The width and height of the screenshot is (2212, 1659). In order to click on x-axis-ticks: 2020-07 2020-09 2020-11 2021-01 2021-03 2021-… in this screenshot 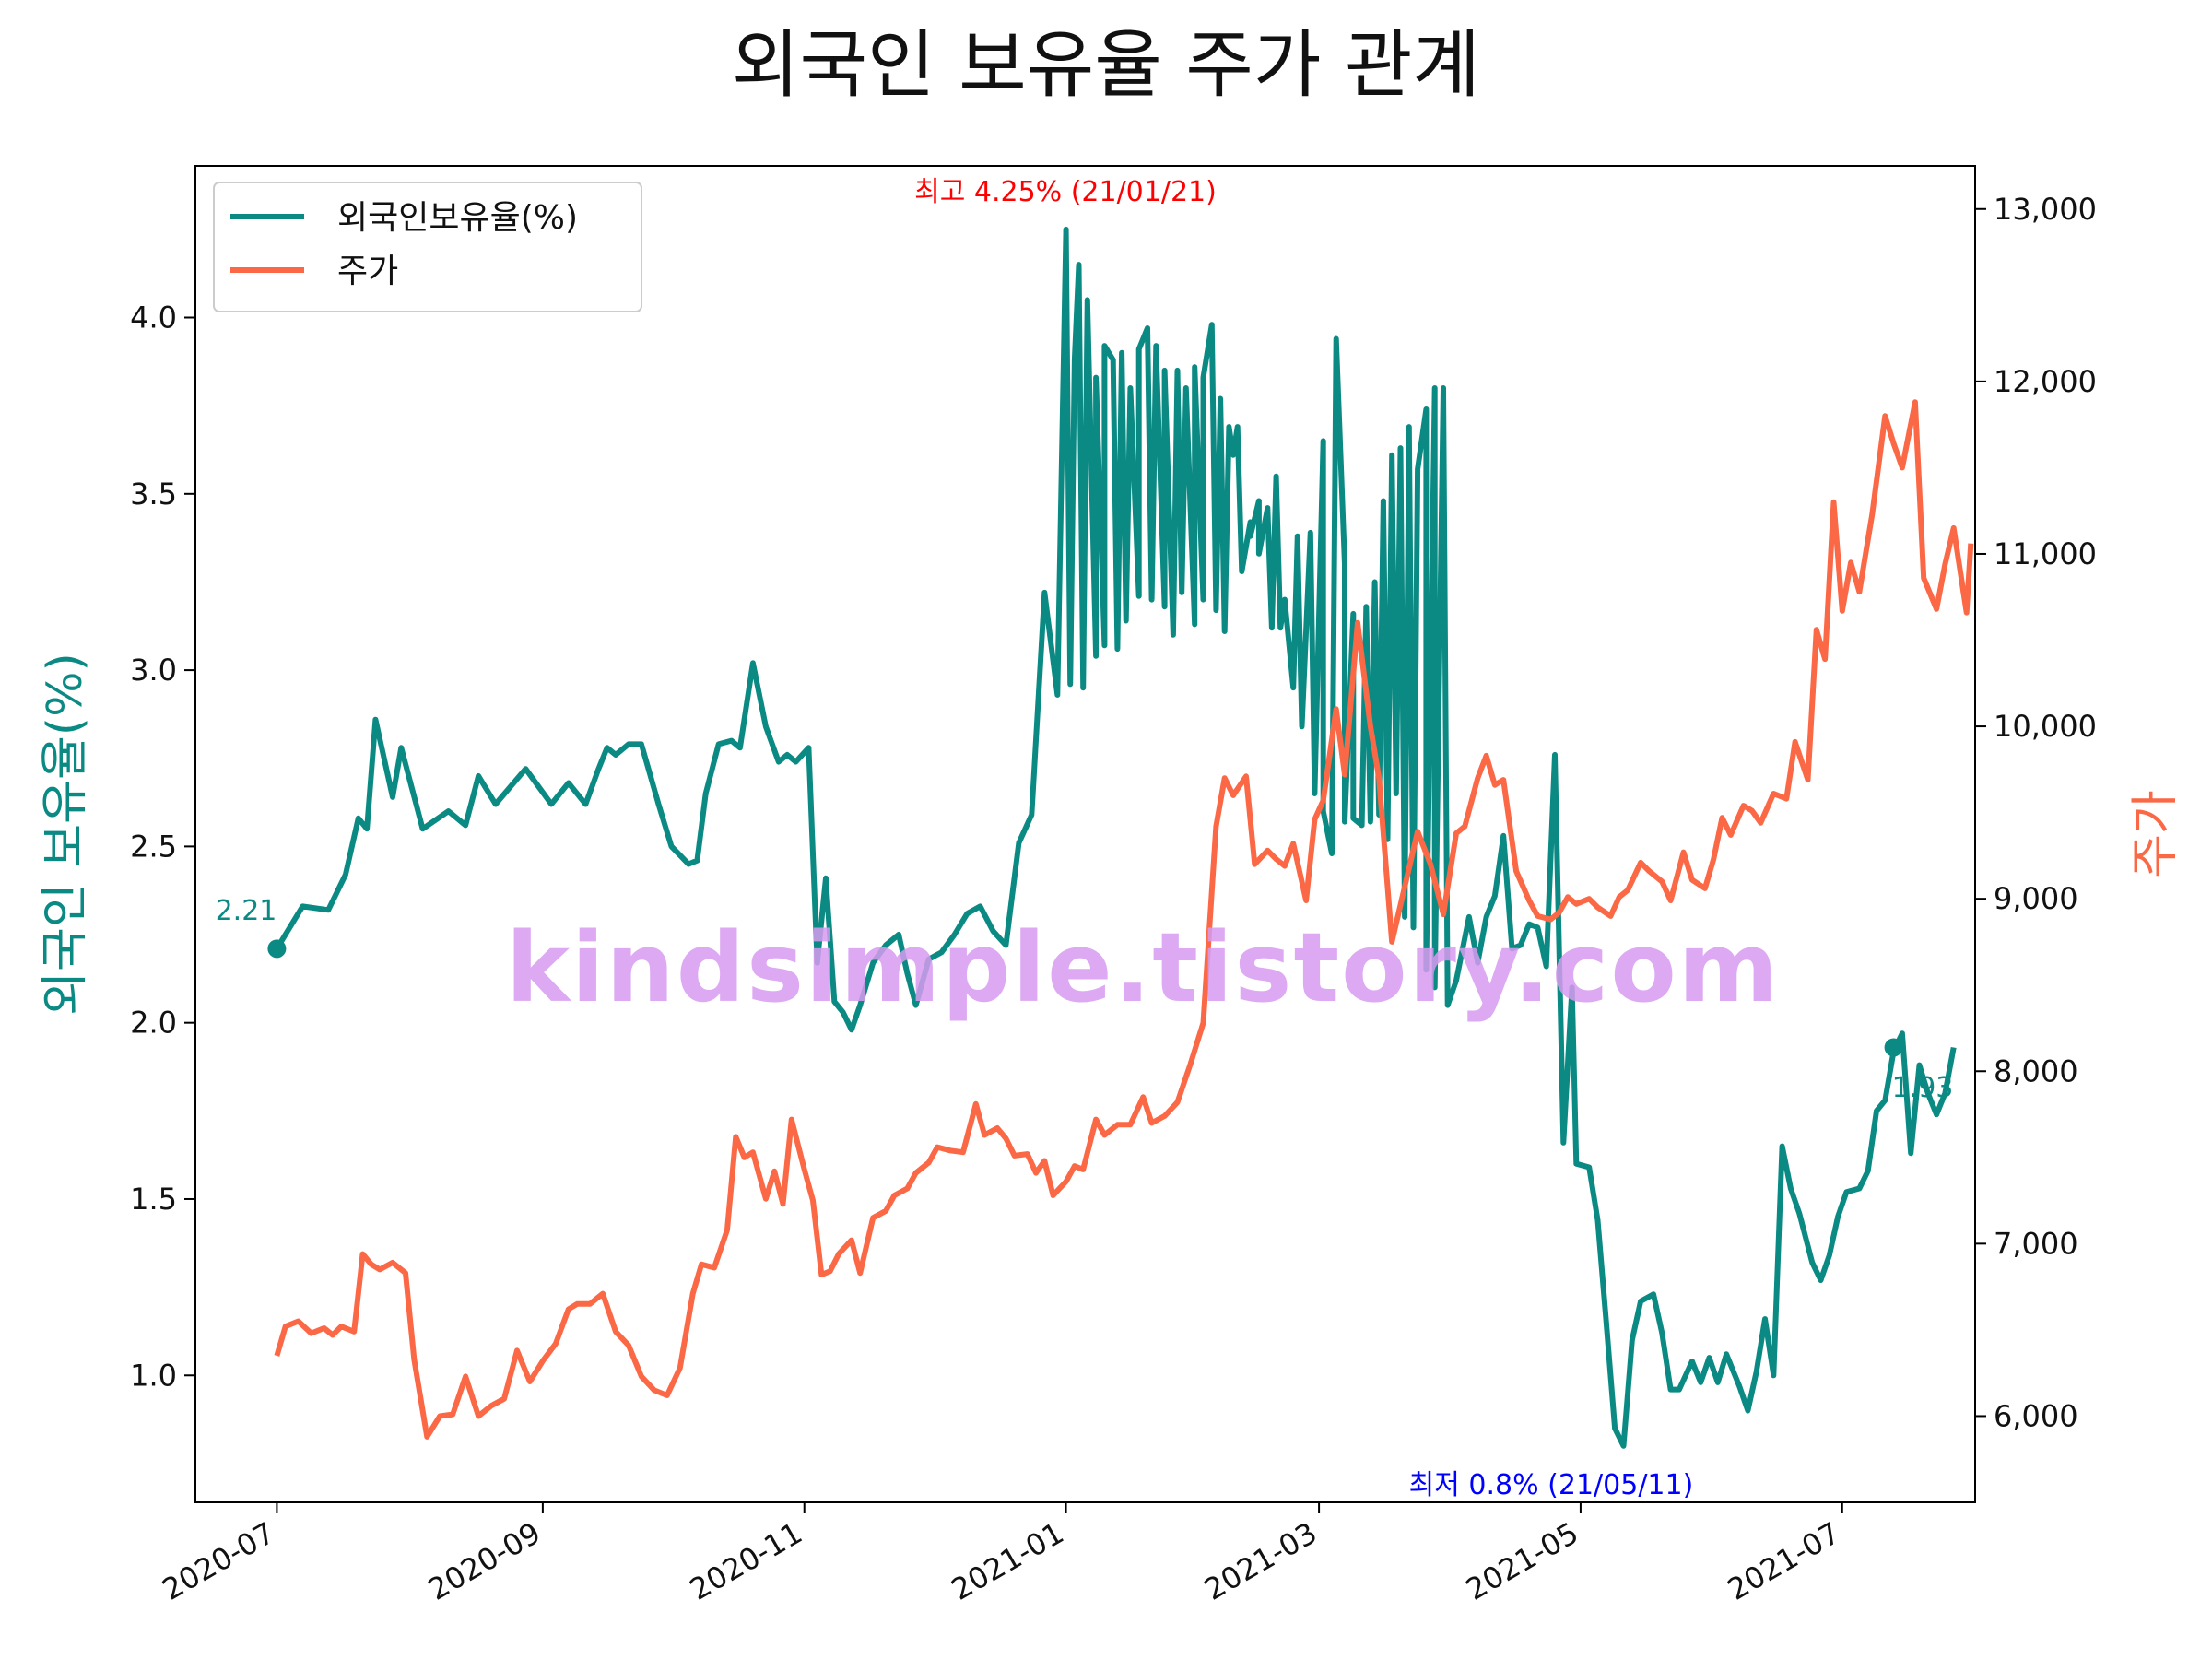, I will do `click(1001, 1554)`.